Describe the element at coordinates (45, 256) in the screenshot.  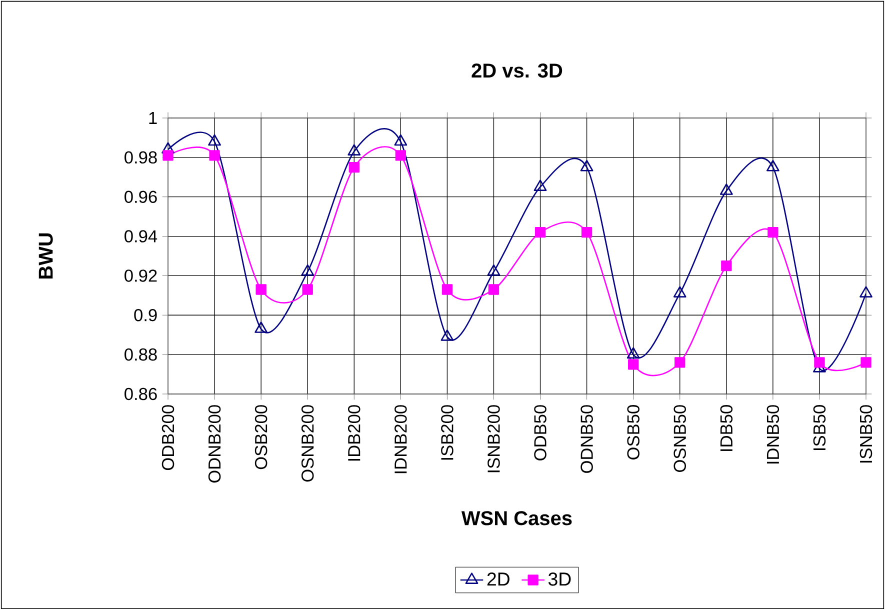
I see `y-axis-title: BWU` at that location.